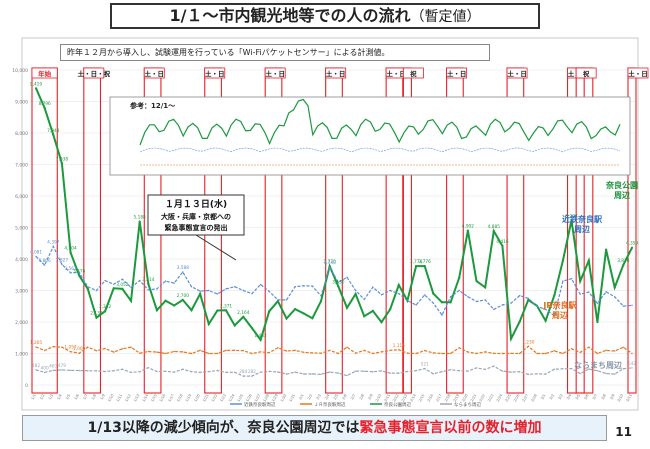 Image resolution: width=650 pixels, height=449 pixels. I want to click on y-tick-label: 6,000, so click(21, 197).